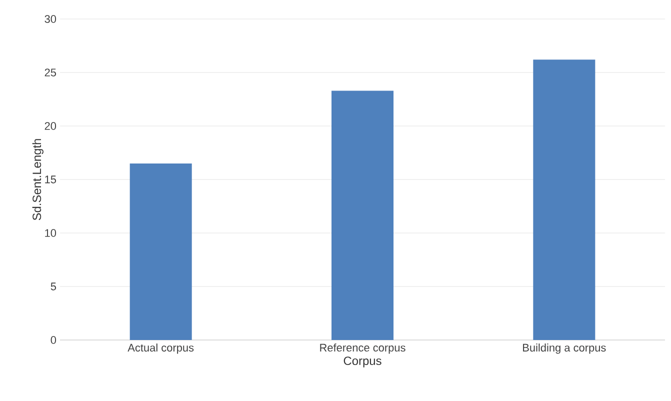 The width and height of the screenshot is (671, 401). Describe the element at coordinates (161, 349) in the screenshot. I see `x-tick-label: Actual corpus` at that location.